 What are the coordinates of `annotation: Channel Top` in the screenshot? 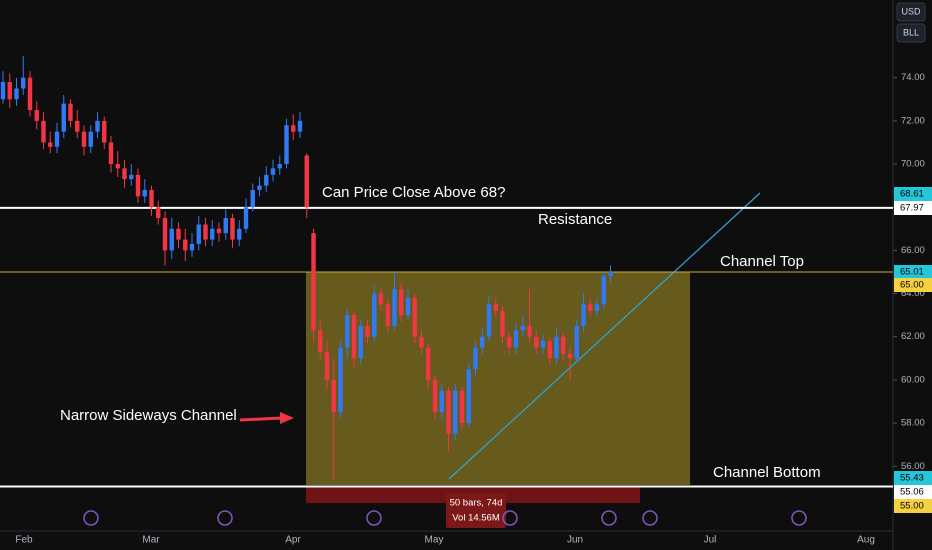 It's located at (762, 261).